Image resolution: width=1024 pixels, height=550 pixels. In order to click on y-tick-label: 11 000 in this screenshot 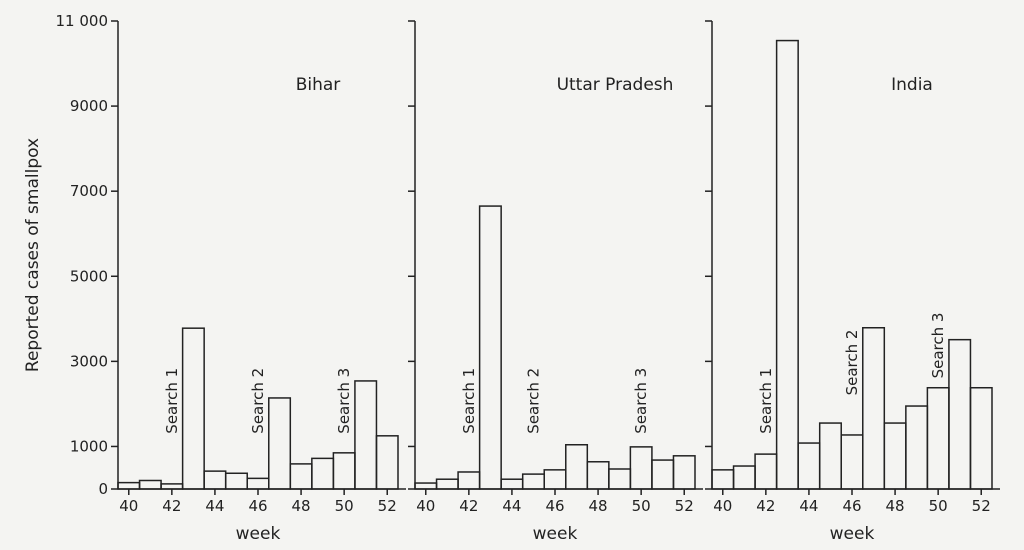, I will do `click(82, 21)`.